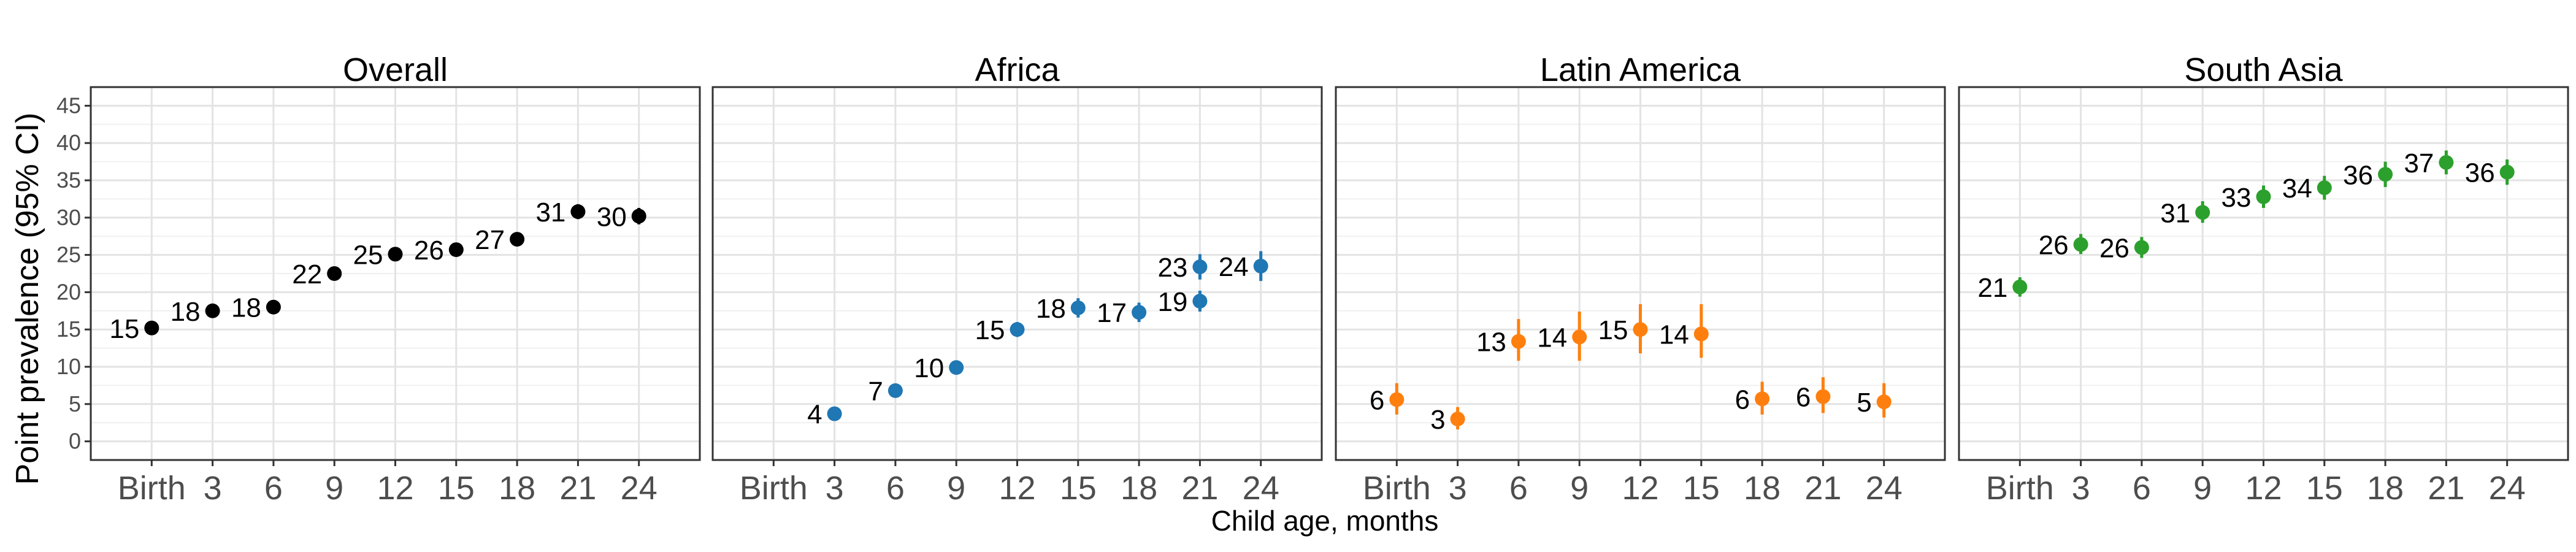 The width and height of the screenshot is (2576, 552). Describe the element at coordinates (621, 217) in the screenshot. I see `data-point: 30` at that location.